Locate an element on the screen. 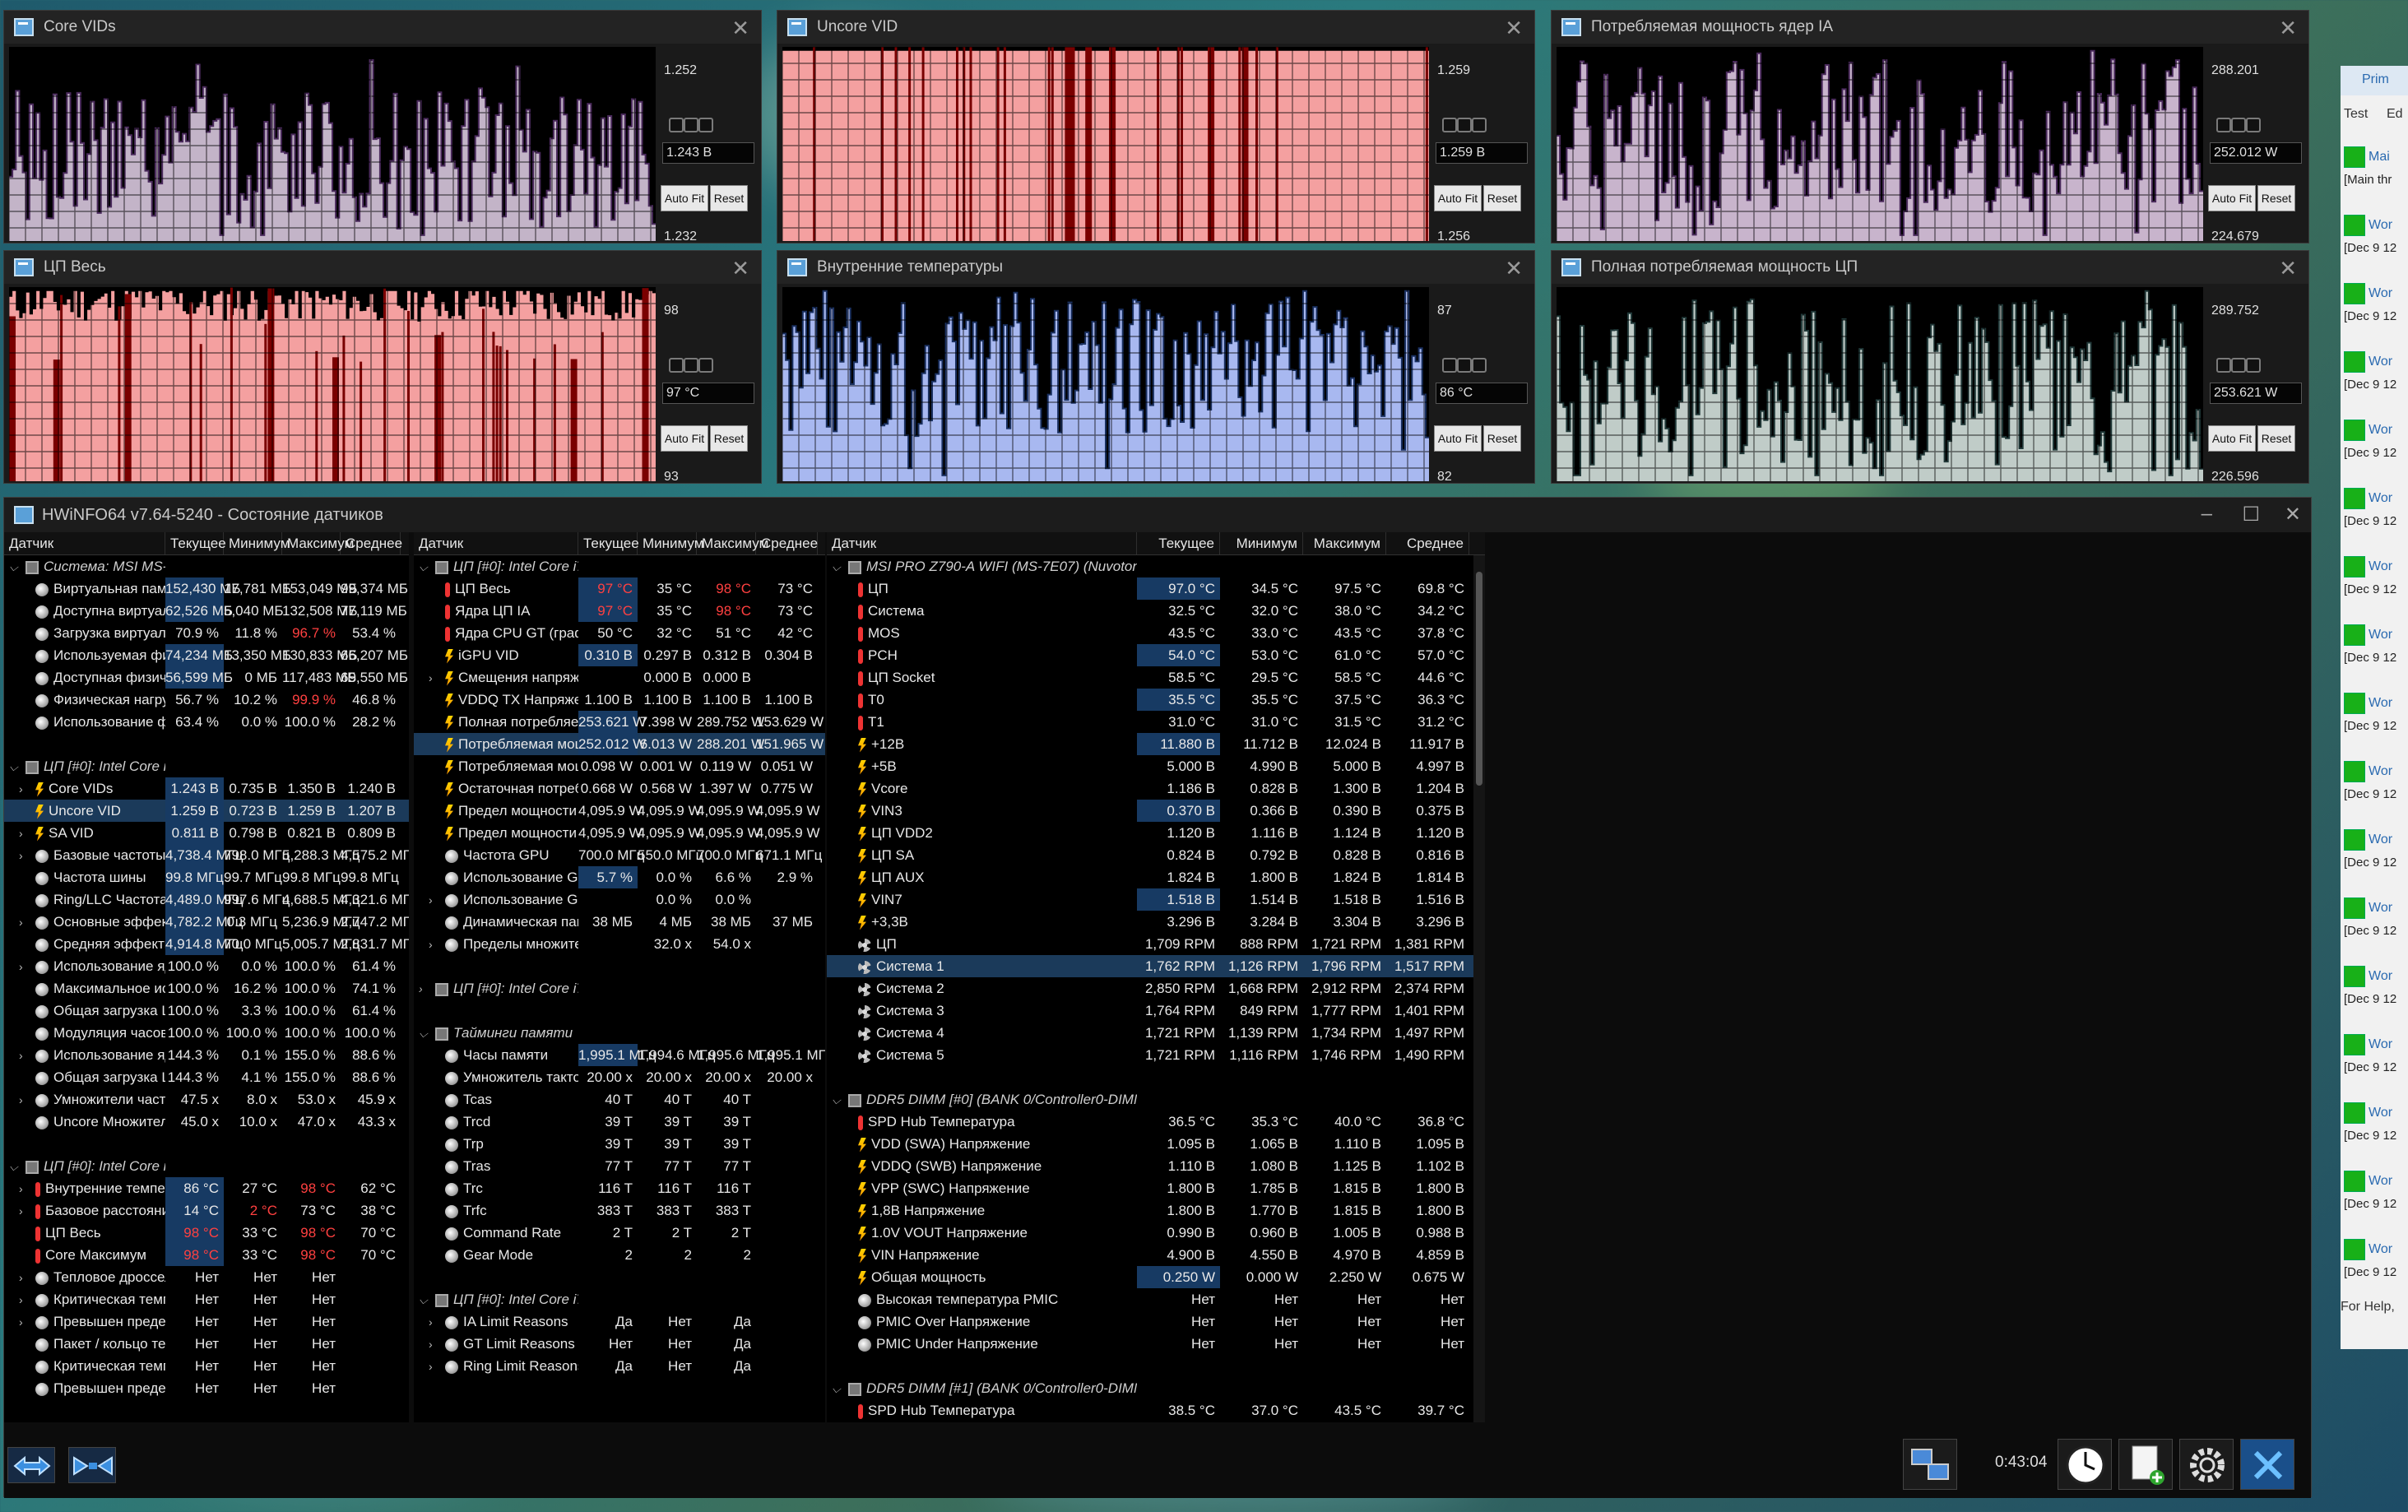 The height and width of the screenshot is (1512, 2408). scrollbar-thumb is located at coordinates (1479, 679).